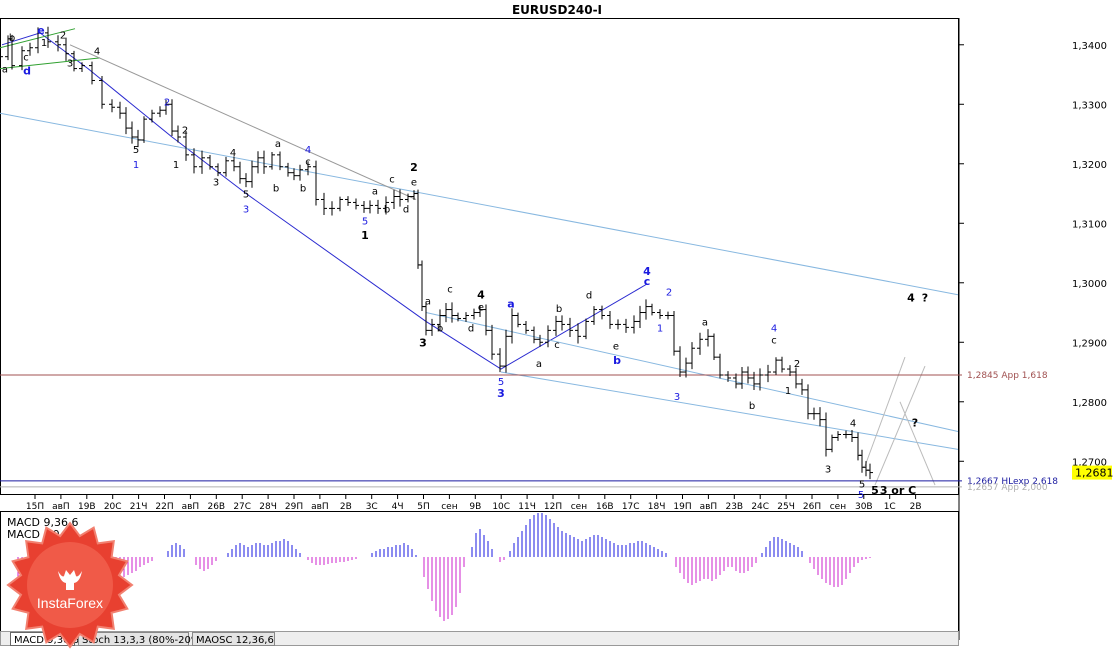 Image resolution: width=1116 pixels, height=661 pixels. Describe the element at coordinates (774, 340) in the screenshot. I see `wave-label: c` at that location.